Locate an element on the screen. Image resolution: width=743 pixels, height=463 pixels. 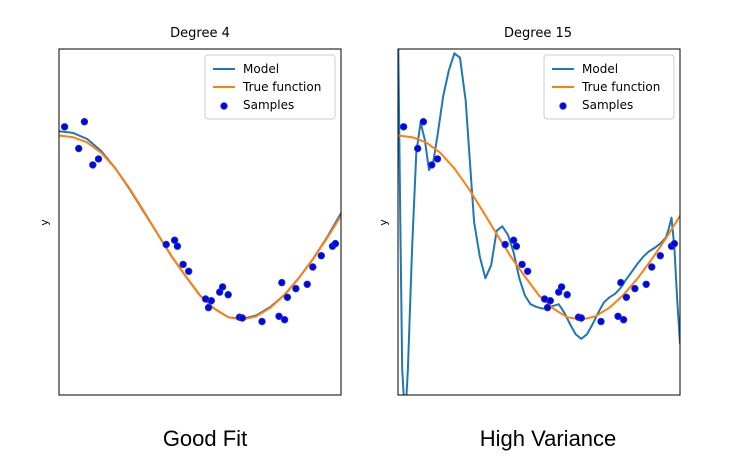
y-axis-label-right: y is located at coordinates (383, 222).